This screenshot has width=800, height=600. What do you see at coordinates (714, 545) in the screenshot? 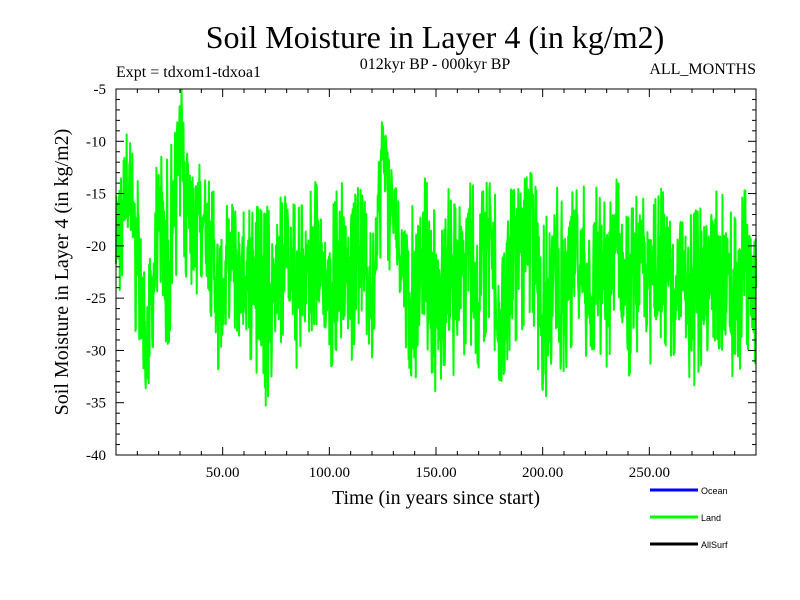
I see `legend-label-allsurf: AllSurf` at bounding box center [714, 545].